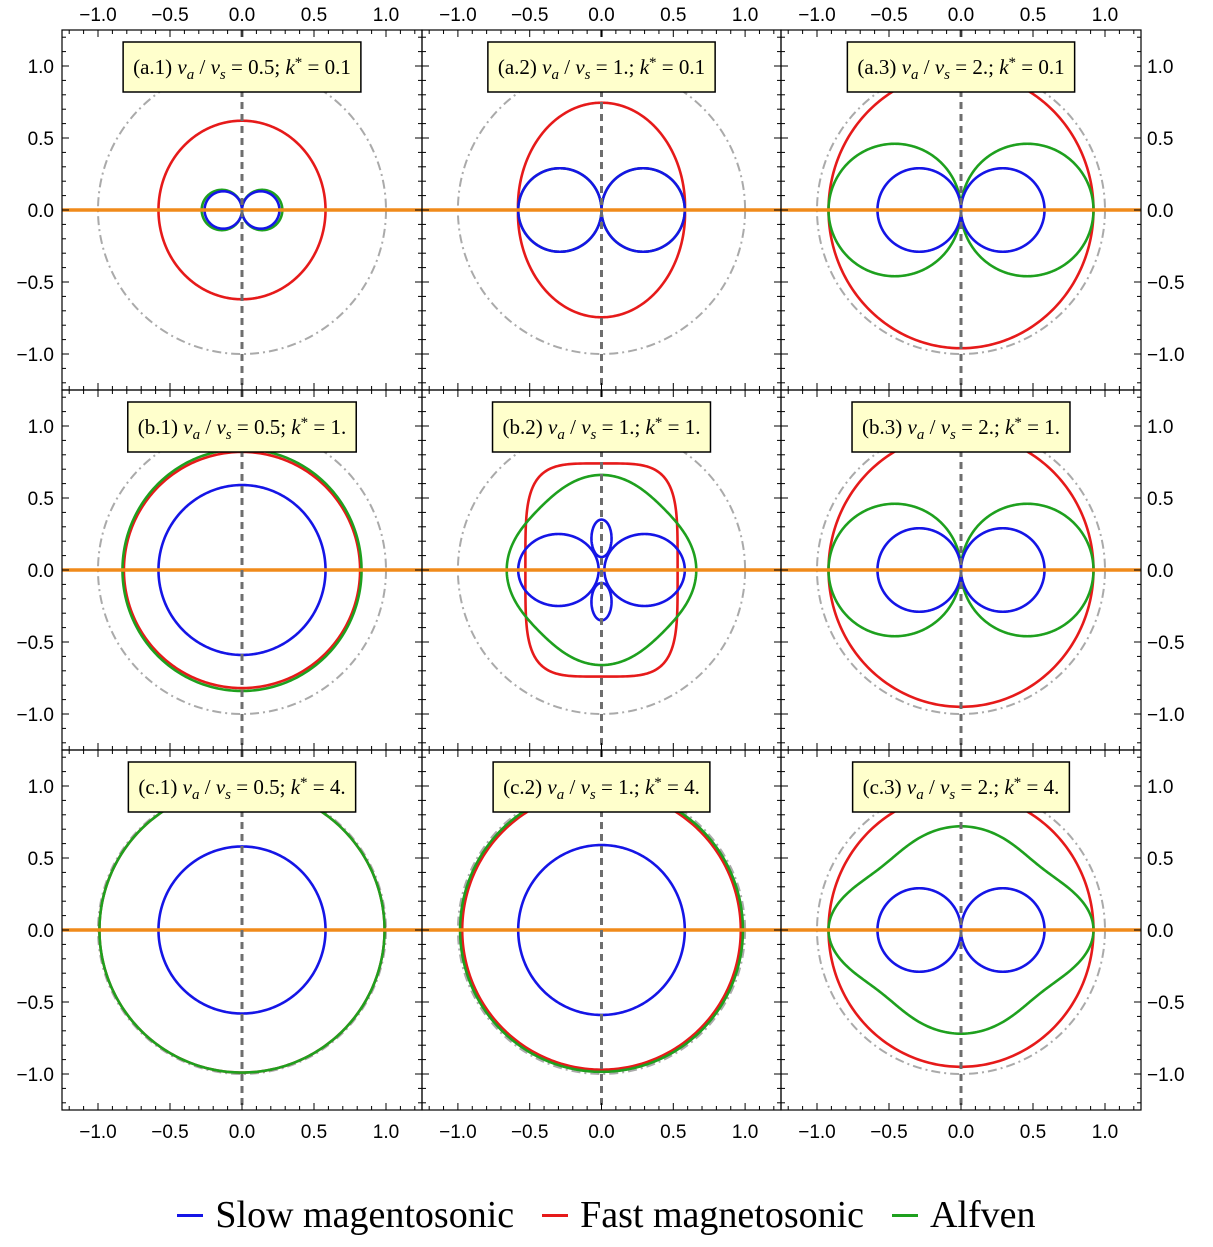 This screenshot has width=1213, height=1247. I want to click on panel-label: (c.2) va / vs = 1.; k* = 4., so click(601, 787).